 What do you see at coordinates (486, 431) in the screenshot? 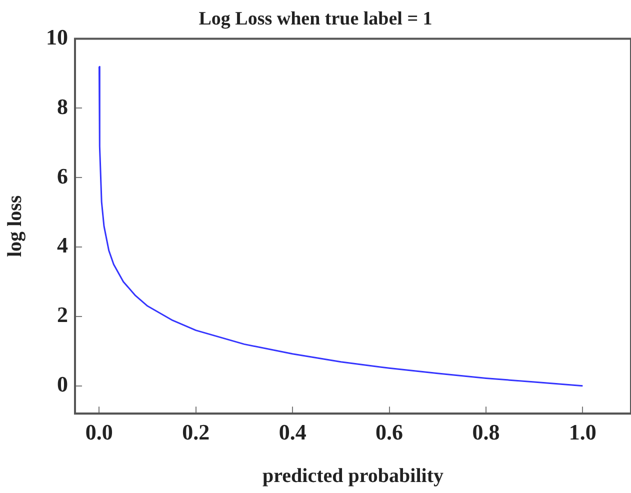
I see `x-tick-label: 0.8` at bounding box center [486, 431].